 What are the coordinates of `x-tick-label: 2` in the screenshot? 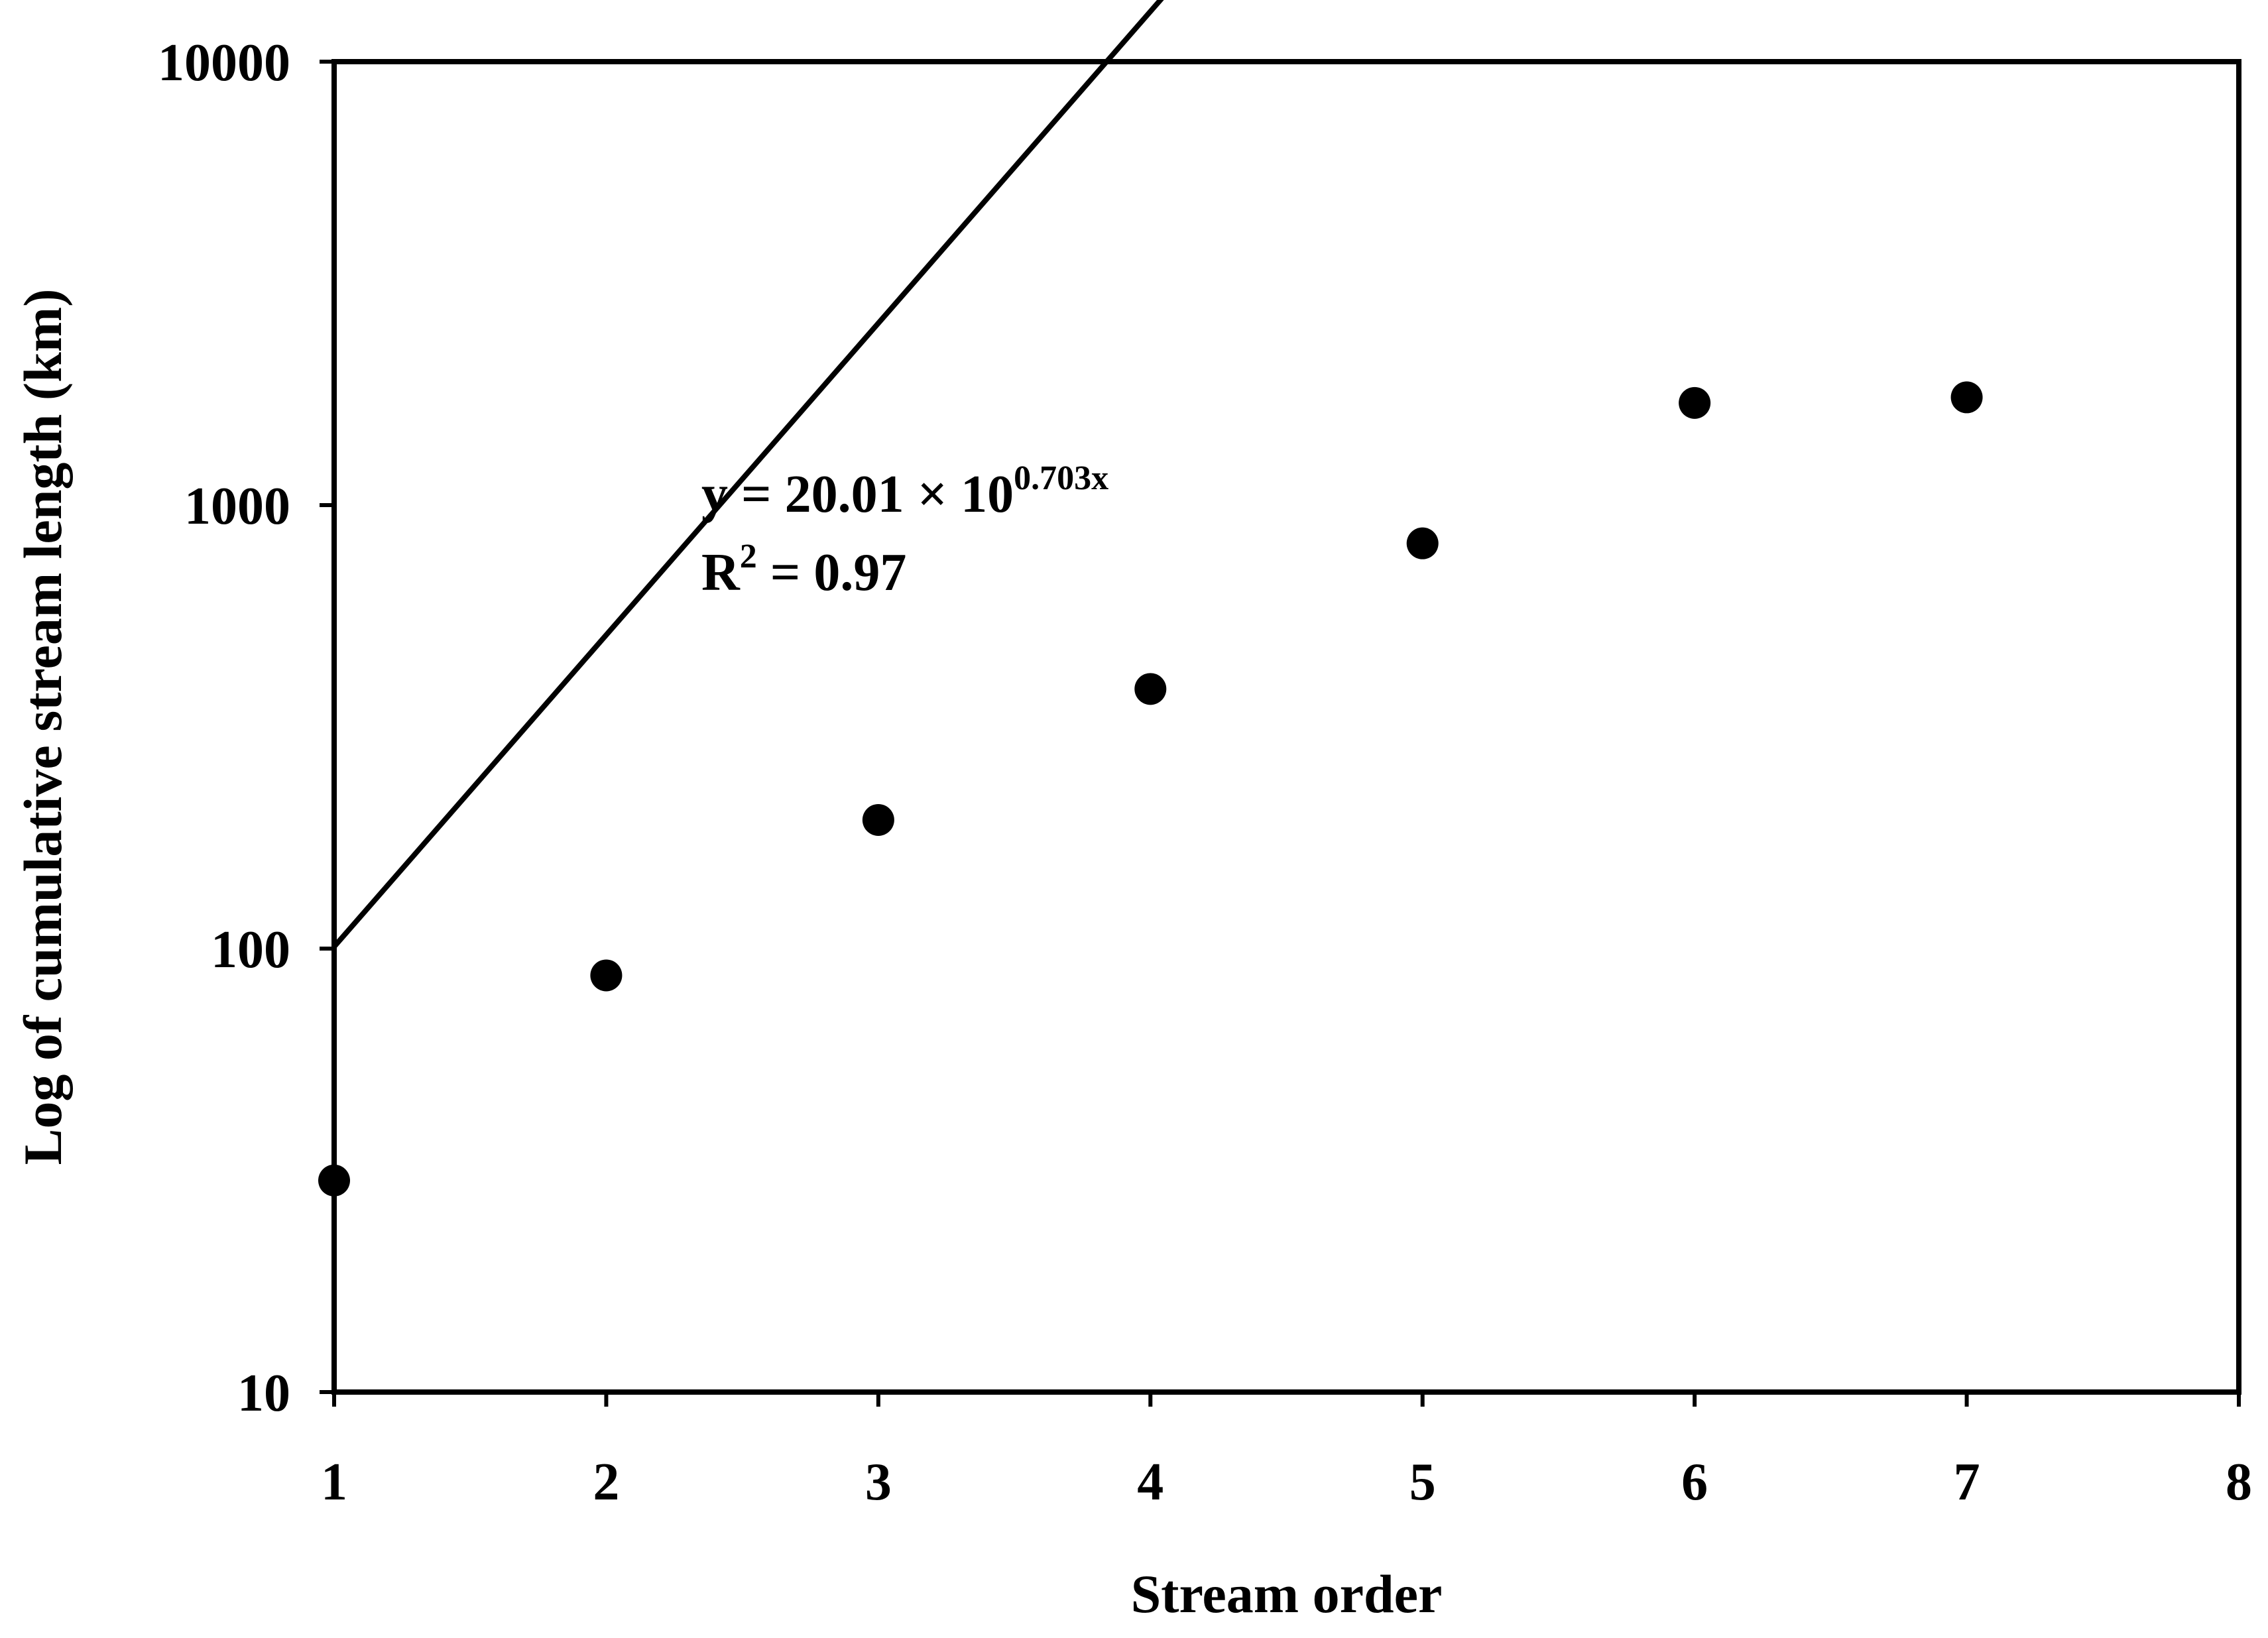 It's located at (606, 1482).